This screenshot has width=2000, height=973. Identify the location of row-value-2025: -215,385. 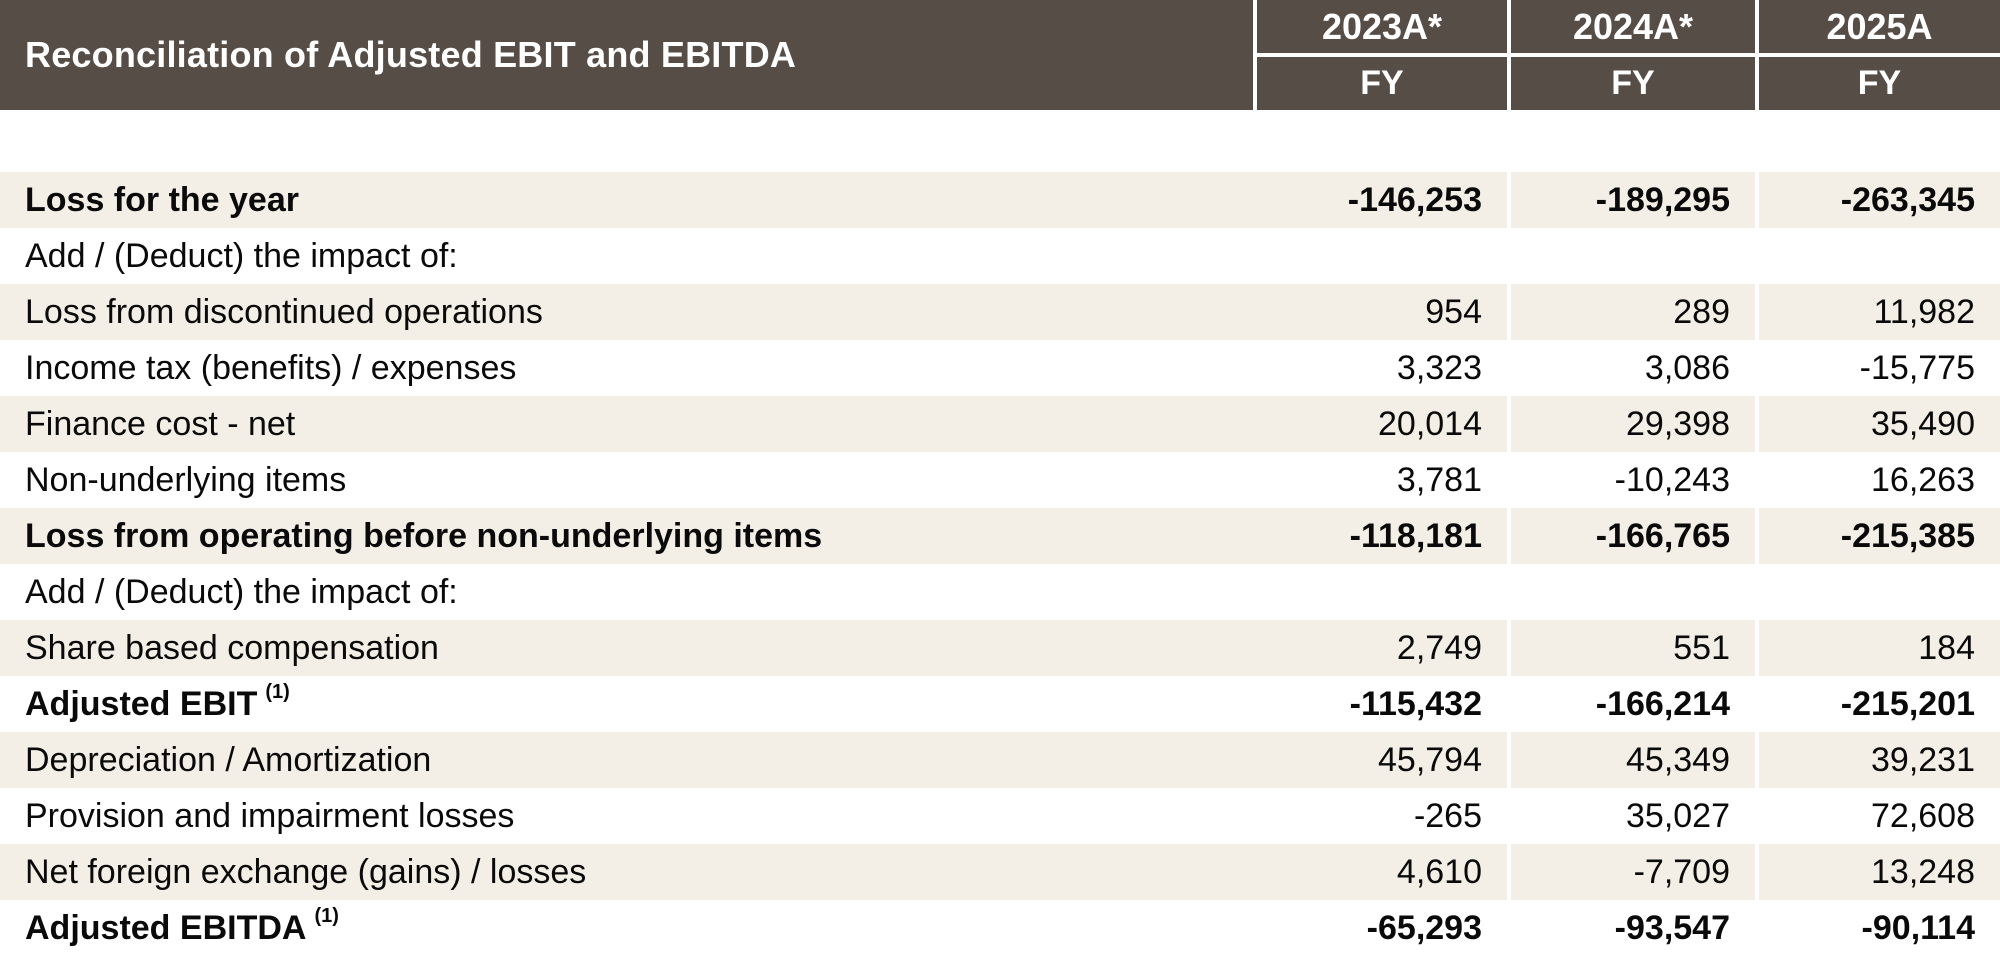
(1877, 536).